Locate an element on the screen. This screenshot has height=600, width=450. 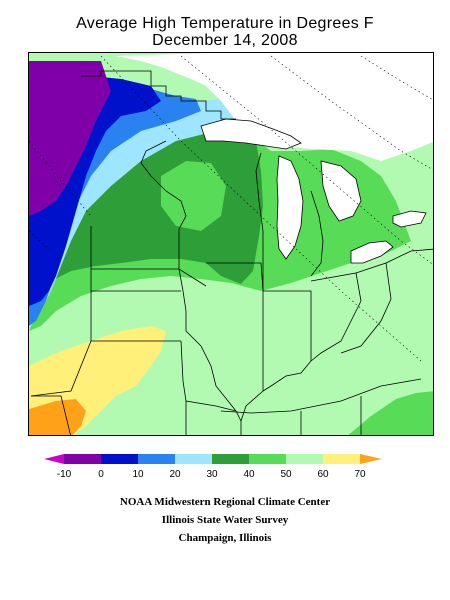
credit-center: NOAA Midwestern Regional Climate Center is located at coordinates (225, 502).